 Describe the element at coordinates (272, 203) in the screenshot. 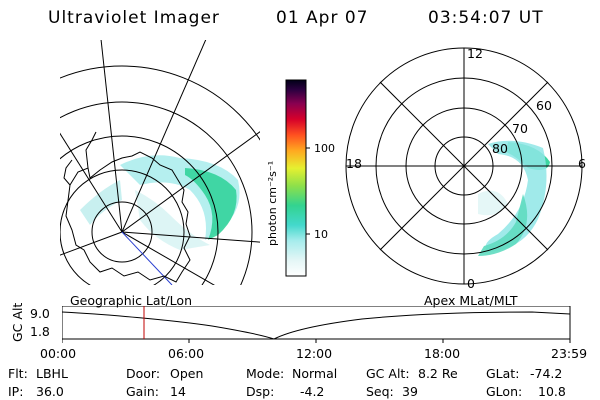

I see `colorbar-unit-label: photon cm⁻²s⁻¹` at that location.